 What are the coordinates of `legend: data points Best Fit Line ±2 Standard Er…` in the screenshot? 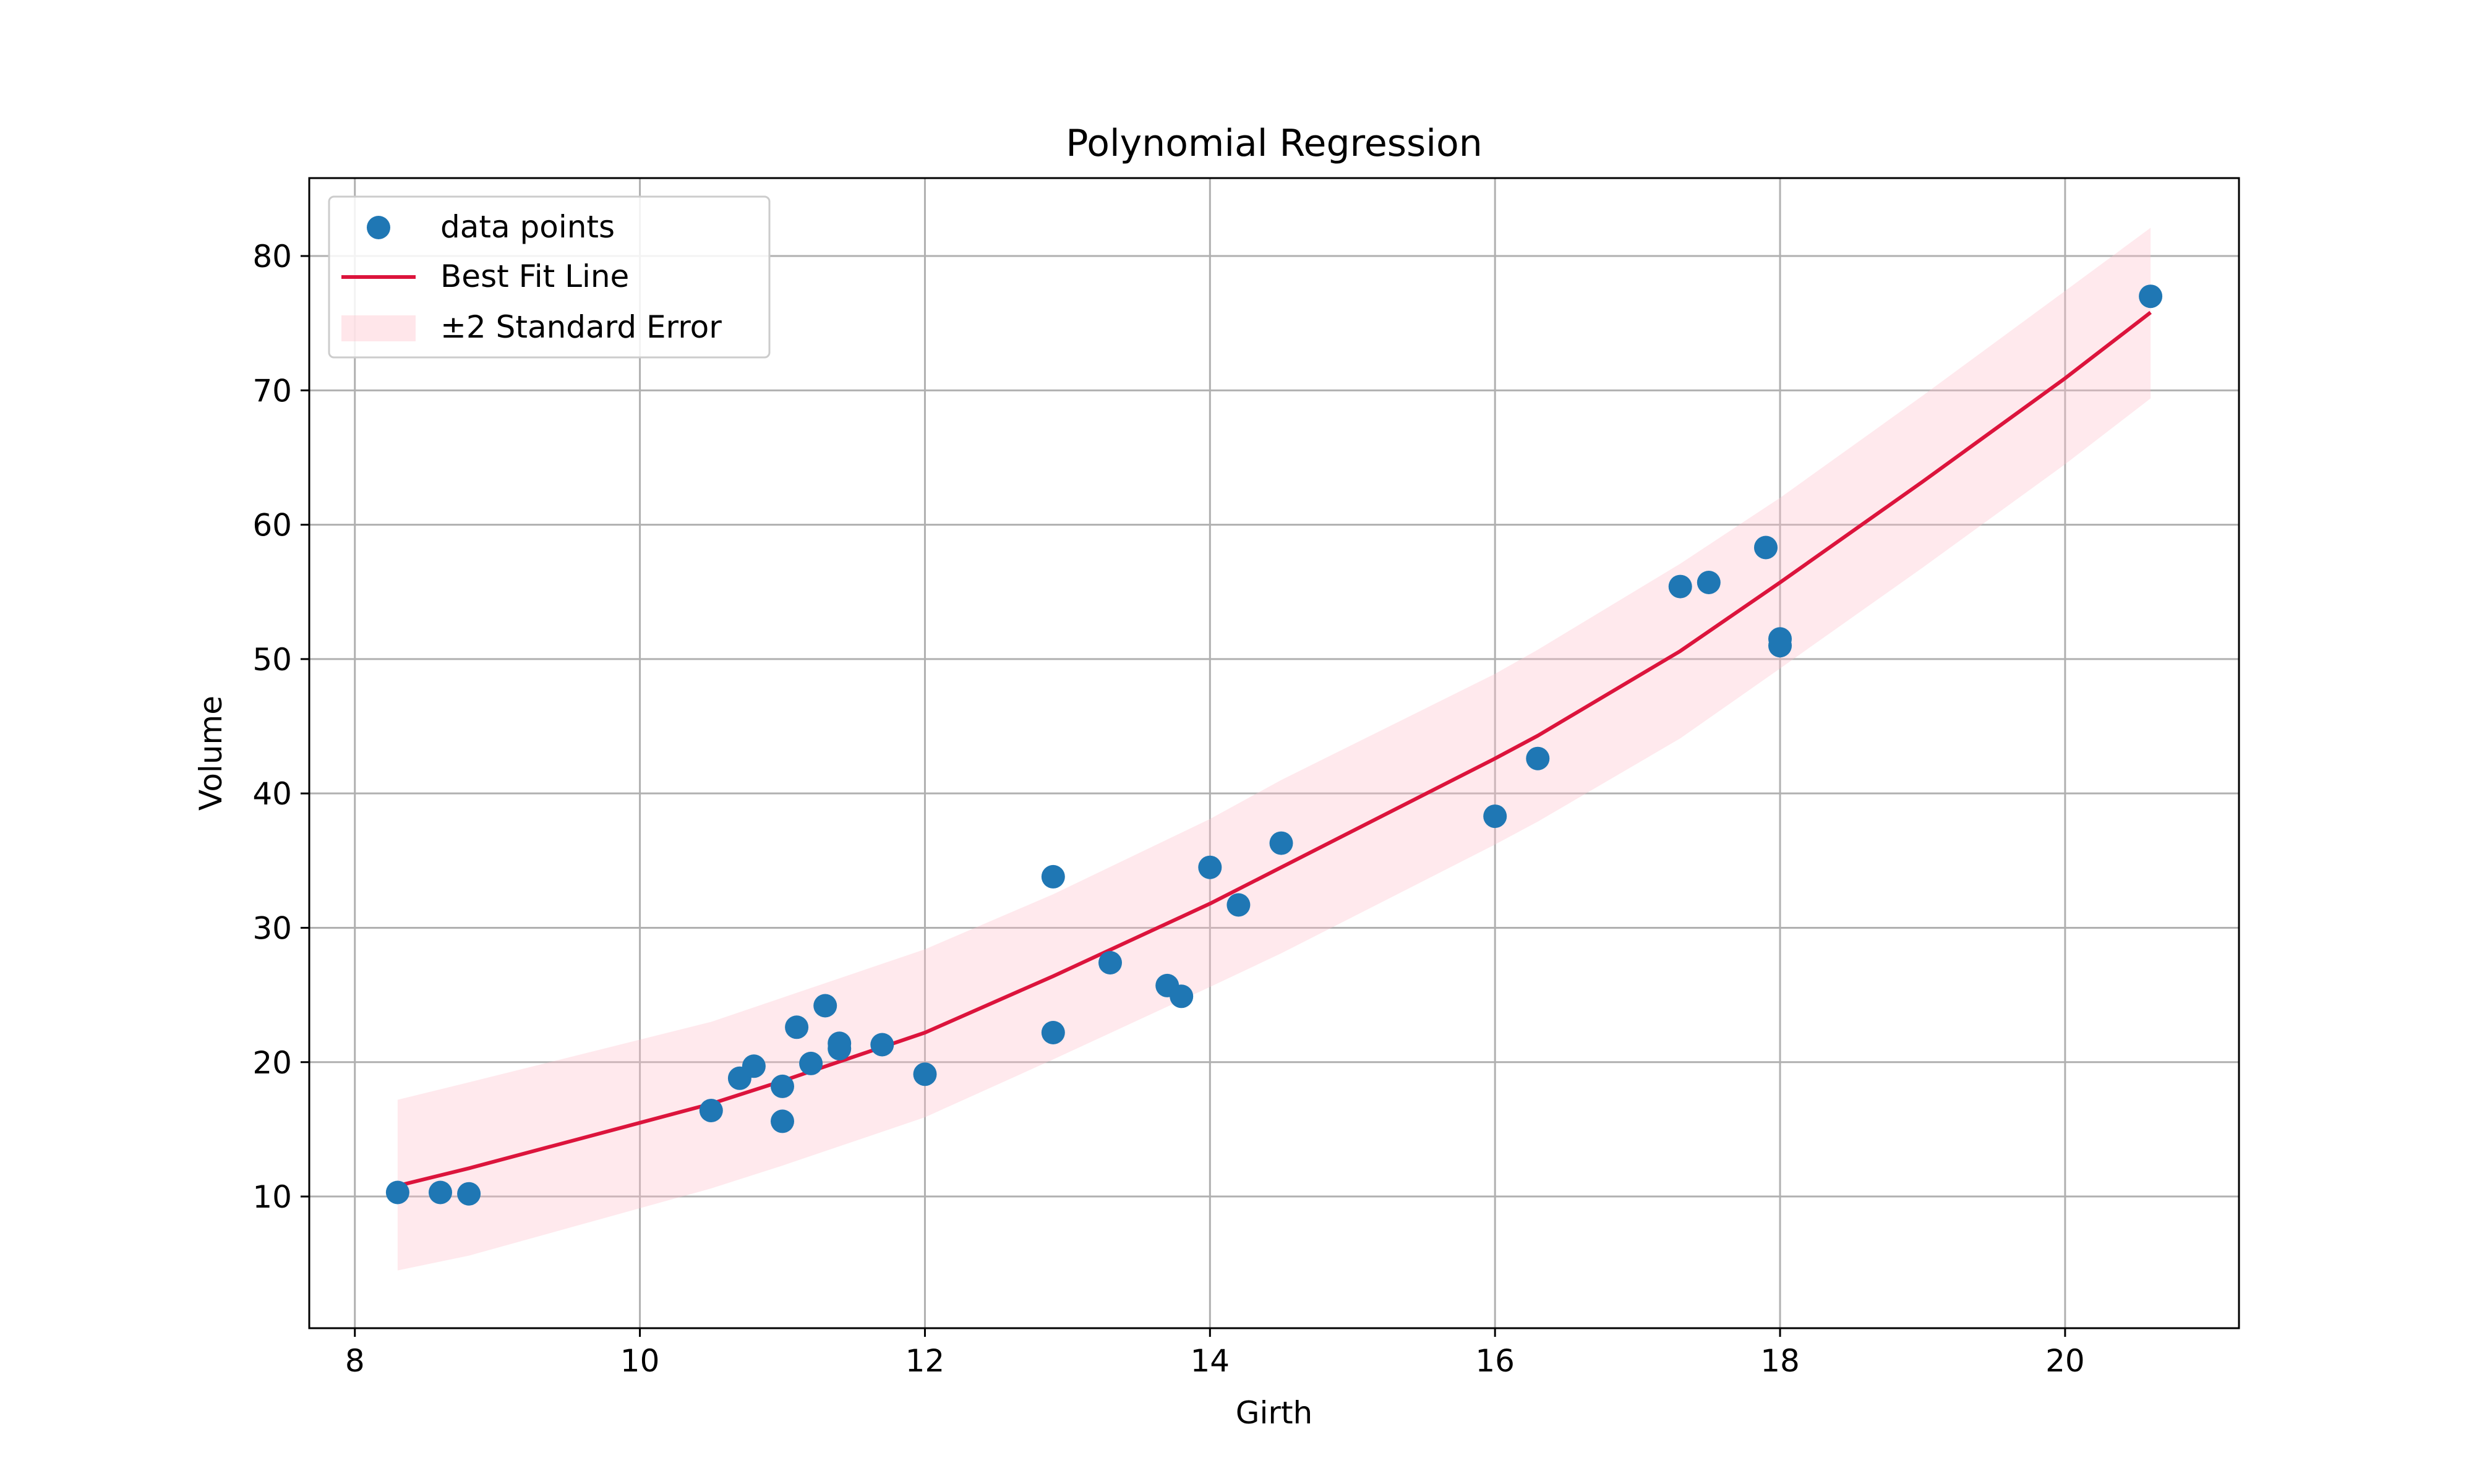 It's located at (549, 277).